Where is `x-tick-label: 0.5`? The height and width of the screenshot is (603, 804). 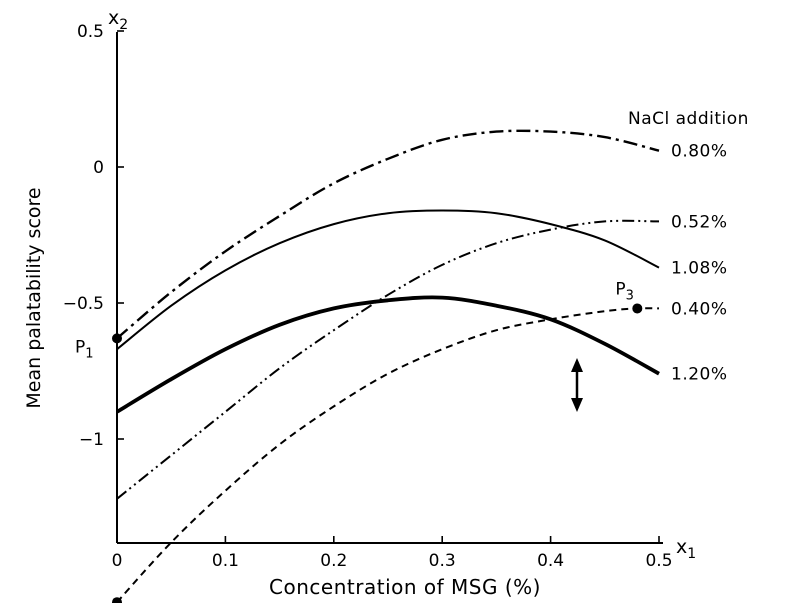 x-tick-label: 0.5 is located at coordinates (658, 561).